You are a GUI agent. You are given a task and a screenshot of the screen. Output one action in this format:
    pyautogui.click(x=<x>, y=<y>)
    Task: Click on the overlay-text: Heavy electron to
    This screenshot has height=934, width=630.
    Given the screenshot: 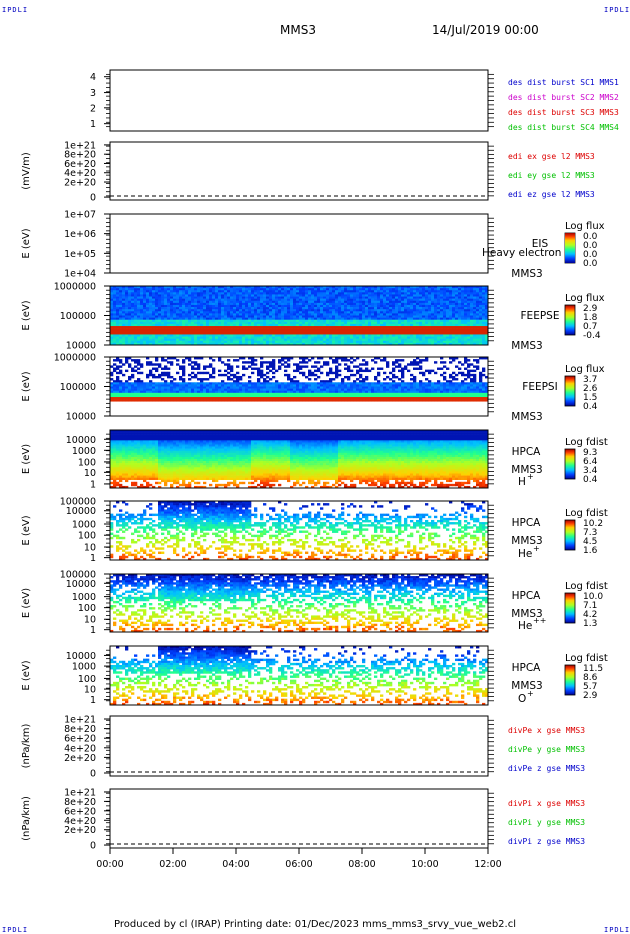 What is the action you would take?
    pyautogui.click(x=528, y=253)
    